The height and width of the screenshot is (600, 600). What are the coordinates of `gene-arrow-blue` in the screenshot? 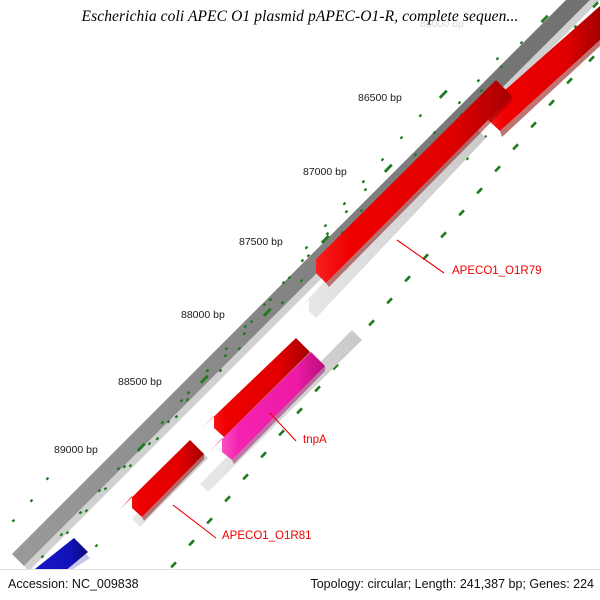 It's located at (47, 554).